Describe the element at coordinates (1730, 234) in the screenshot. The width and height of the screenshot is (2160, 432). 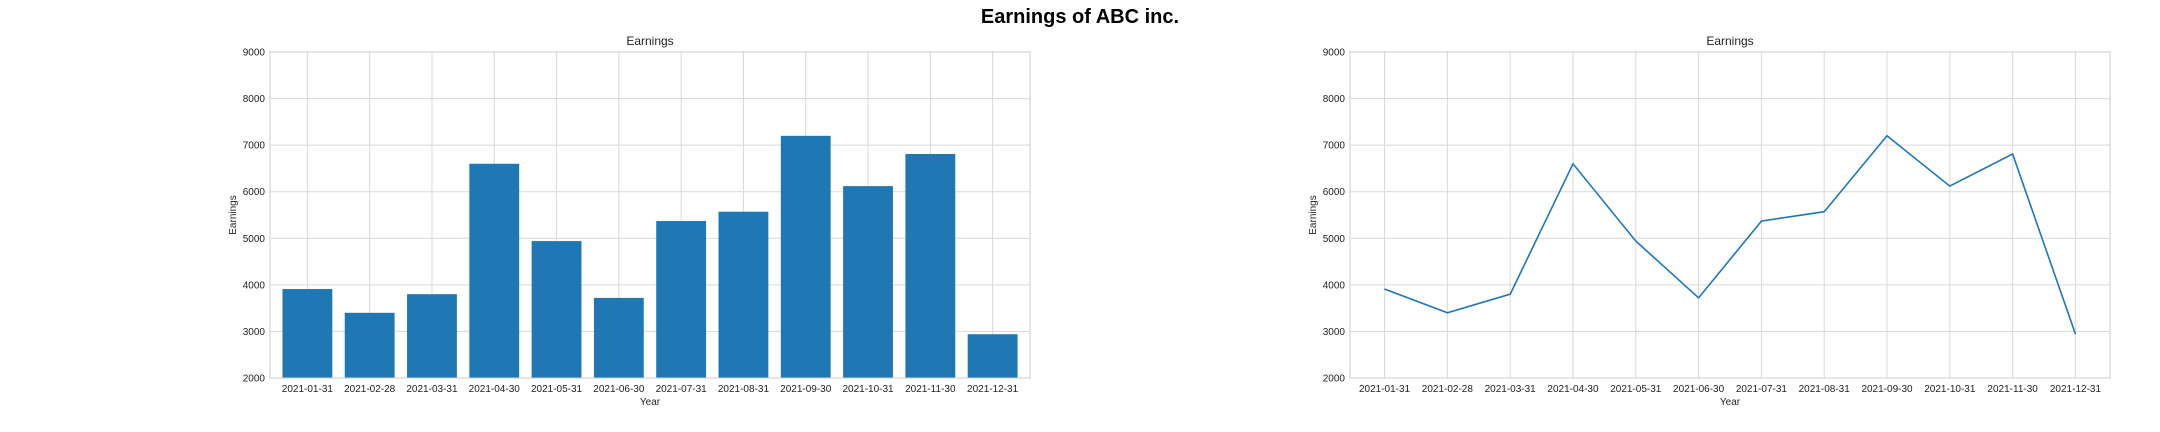
I see `series-line` at that location.